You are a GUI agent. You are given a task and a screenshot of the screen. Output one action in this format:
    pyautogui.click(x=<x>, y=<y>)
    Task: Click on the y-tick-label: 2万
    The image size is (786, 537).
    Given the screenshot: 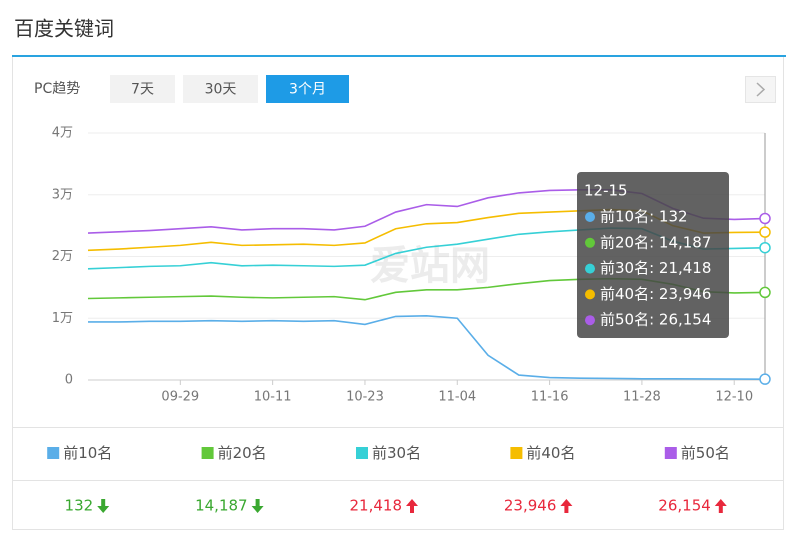 What is the action you would take?
    pyautogui.click(x=62, y=256)
    